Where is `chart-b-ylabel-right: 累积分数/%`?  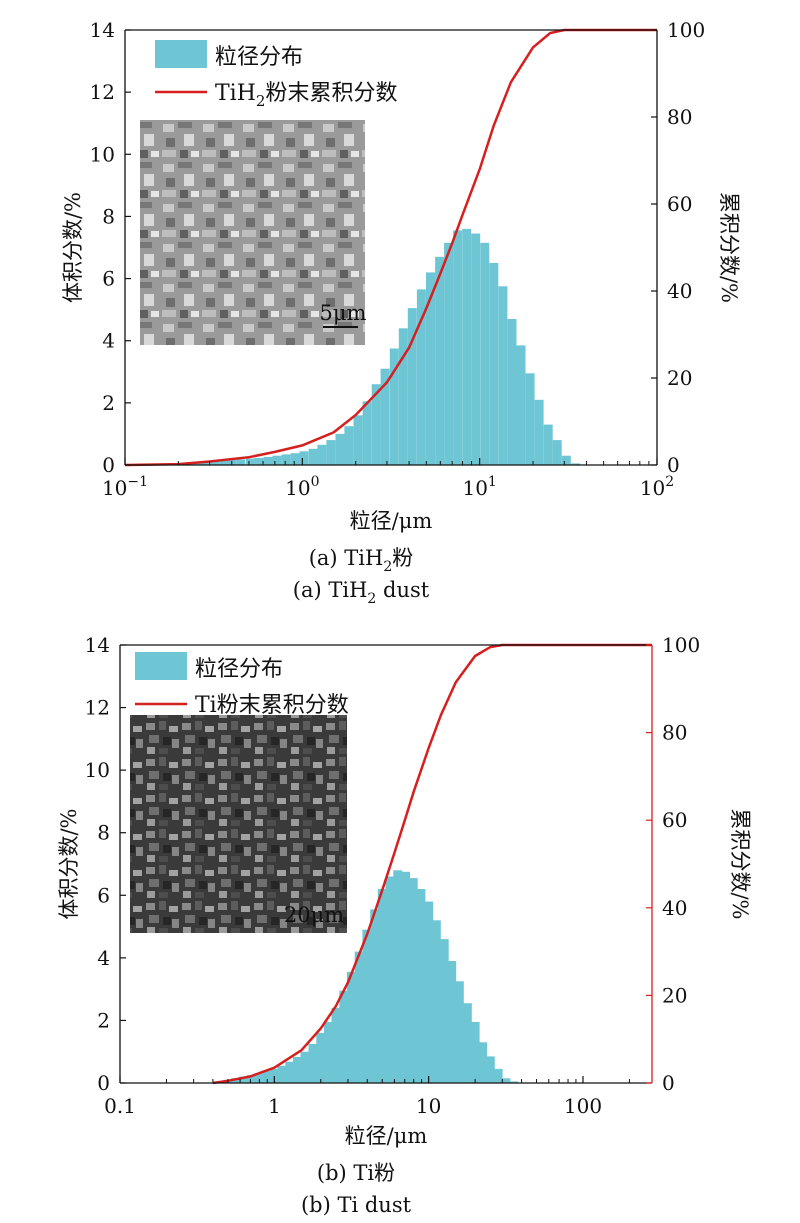 chart-b-ylabel-right: 累积分数/% is located at coordinates (740, 863).